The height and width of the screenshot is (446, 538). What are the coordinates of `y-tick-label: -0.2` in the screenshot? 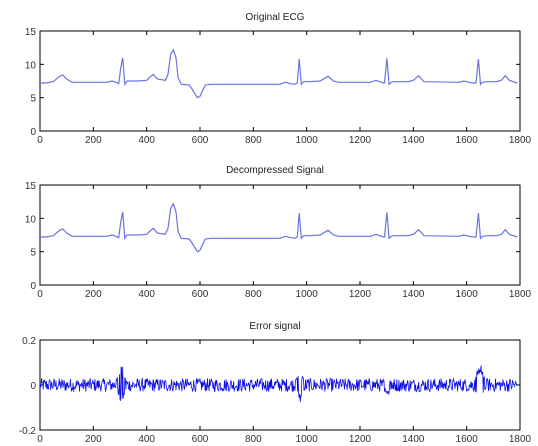 It's located at (28, 431).